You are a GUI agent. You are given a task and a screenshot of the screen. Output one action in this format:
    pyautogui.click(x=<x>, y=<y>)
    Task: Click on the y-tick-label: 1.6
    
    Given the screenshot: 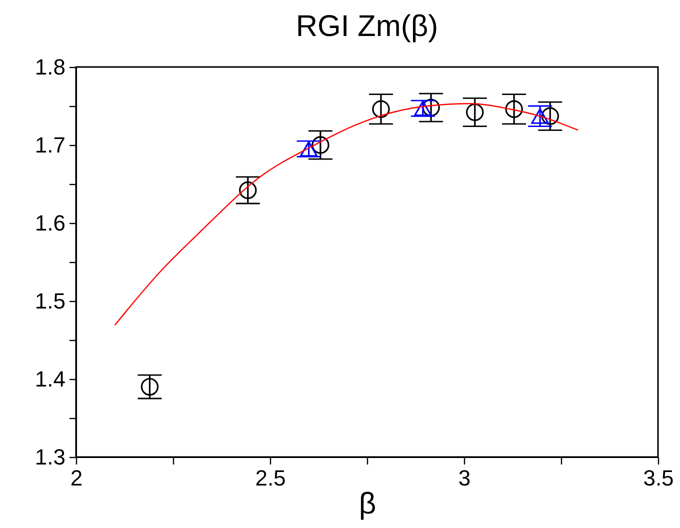 What is the action you would take?
    pyautogui.click(x=50, y=223)
    